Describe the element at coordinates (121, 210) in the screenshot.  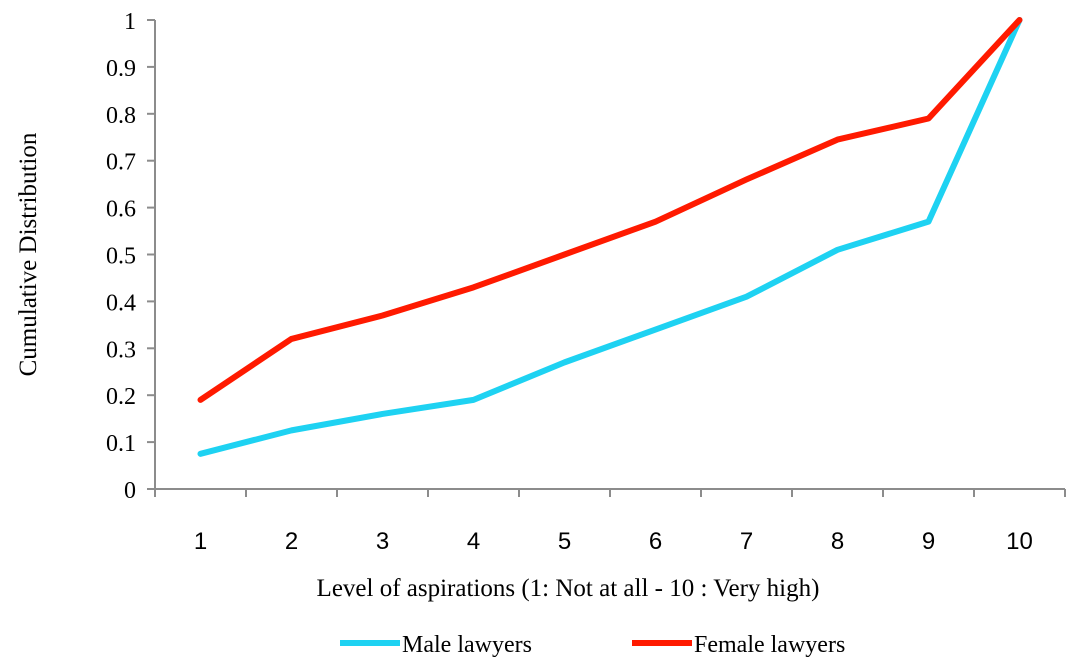
I see `y-tick-label: 0.6` at that location.